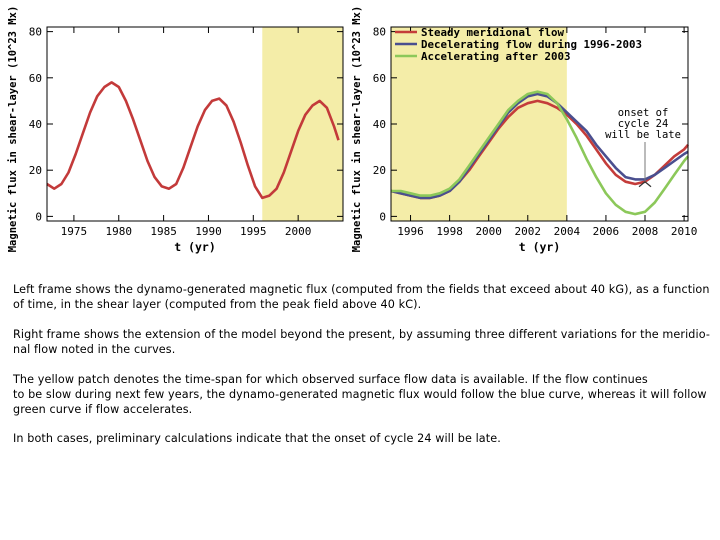 The height and width of the screenshot is (540, 720). Describe the element at coordinates (357, 129) in the screenshot. I see `right-y-axis-label: Magnetic flux in shear-layer (10^23 Mx)` at that location.